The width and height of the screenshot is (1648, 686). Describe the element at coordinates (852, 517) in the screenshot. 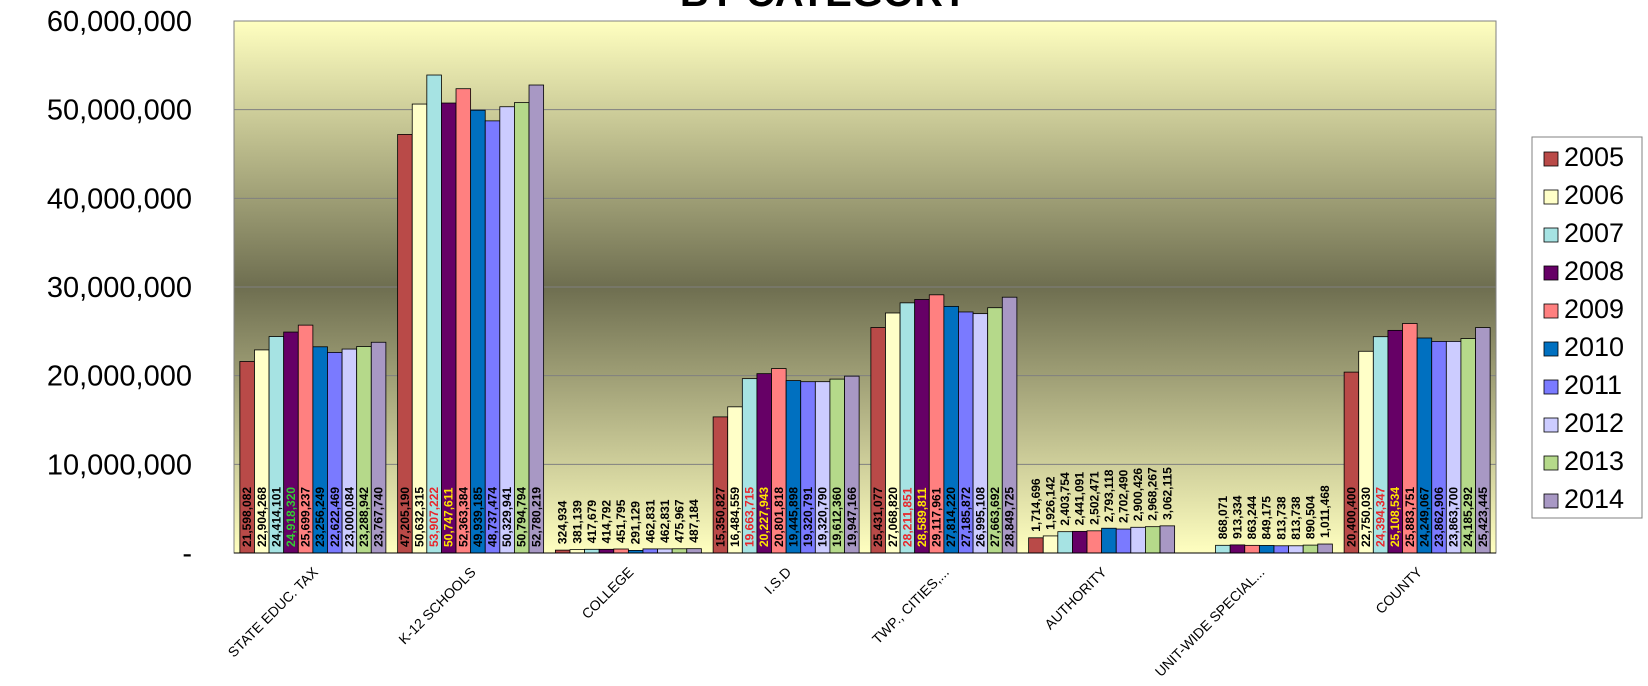

I see `data-label: 19,947,166` at that location.